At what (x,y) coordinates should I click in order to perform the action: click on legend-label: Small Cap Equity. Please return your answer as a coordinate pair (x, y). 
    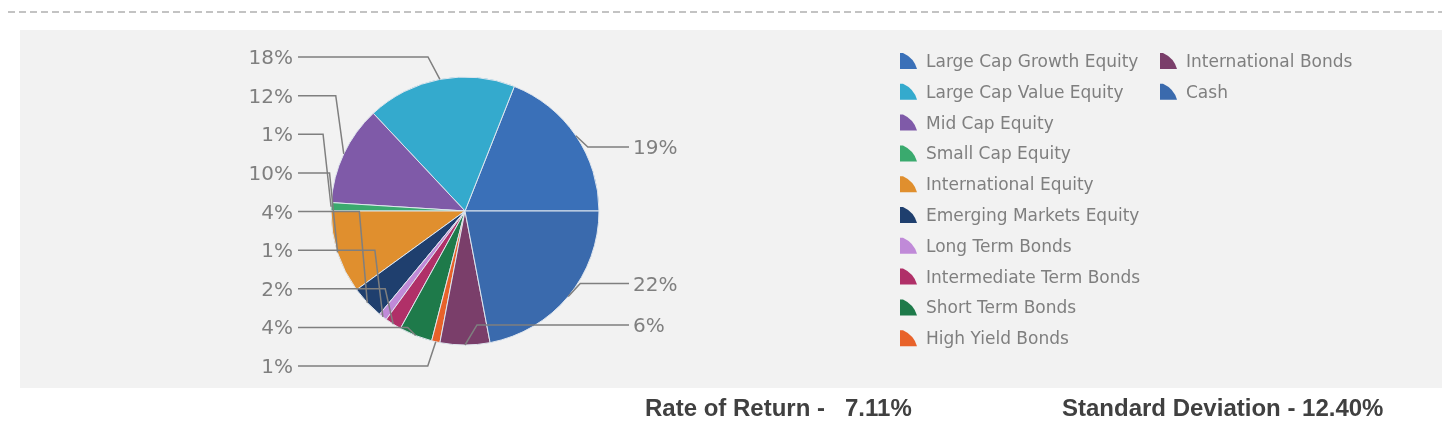
    Looking at the image, I should click on (998, 153).